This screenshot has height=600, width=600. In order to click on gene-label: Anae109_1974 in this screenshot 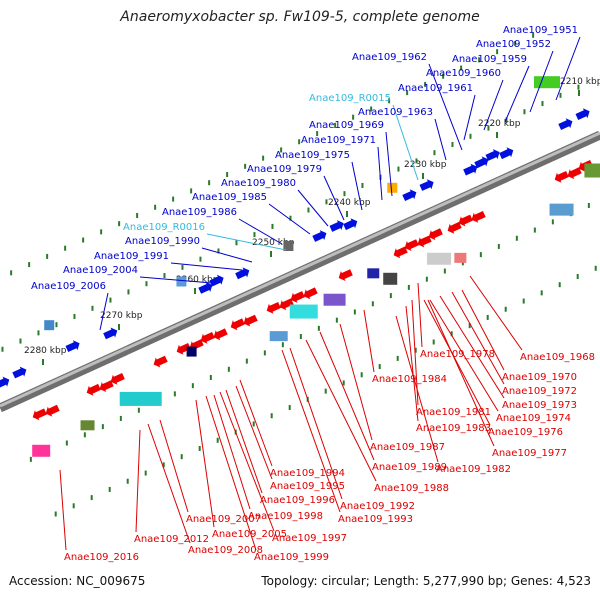, I will do `click(533, 418)`.